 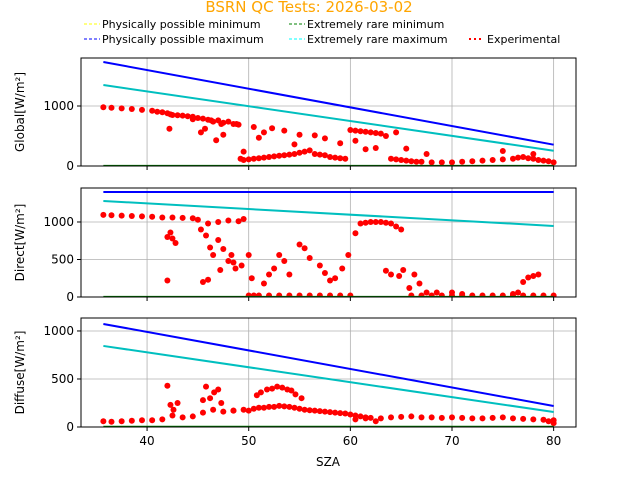 What do you see at coordinates (308, 8) in the screenshot?
I see `chart-title: BSRN QC Tests: 2026-03-02` at bounding box center [308, 8].